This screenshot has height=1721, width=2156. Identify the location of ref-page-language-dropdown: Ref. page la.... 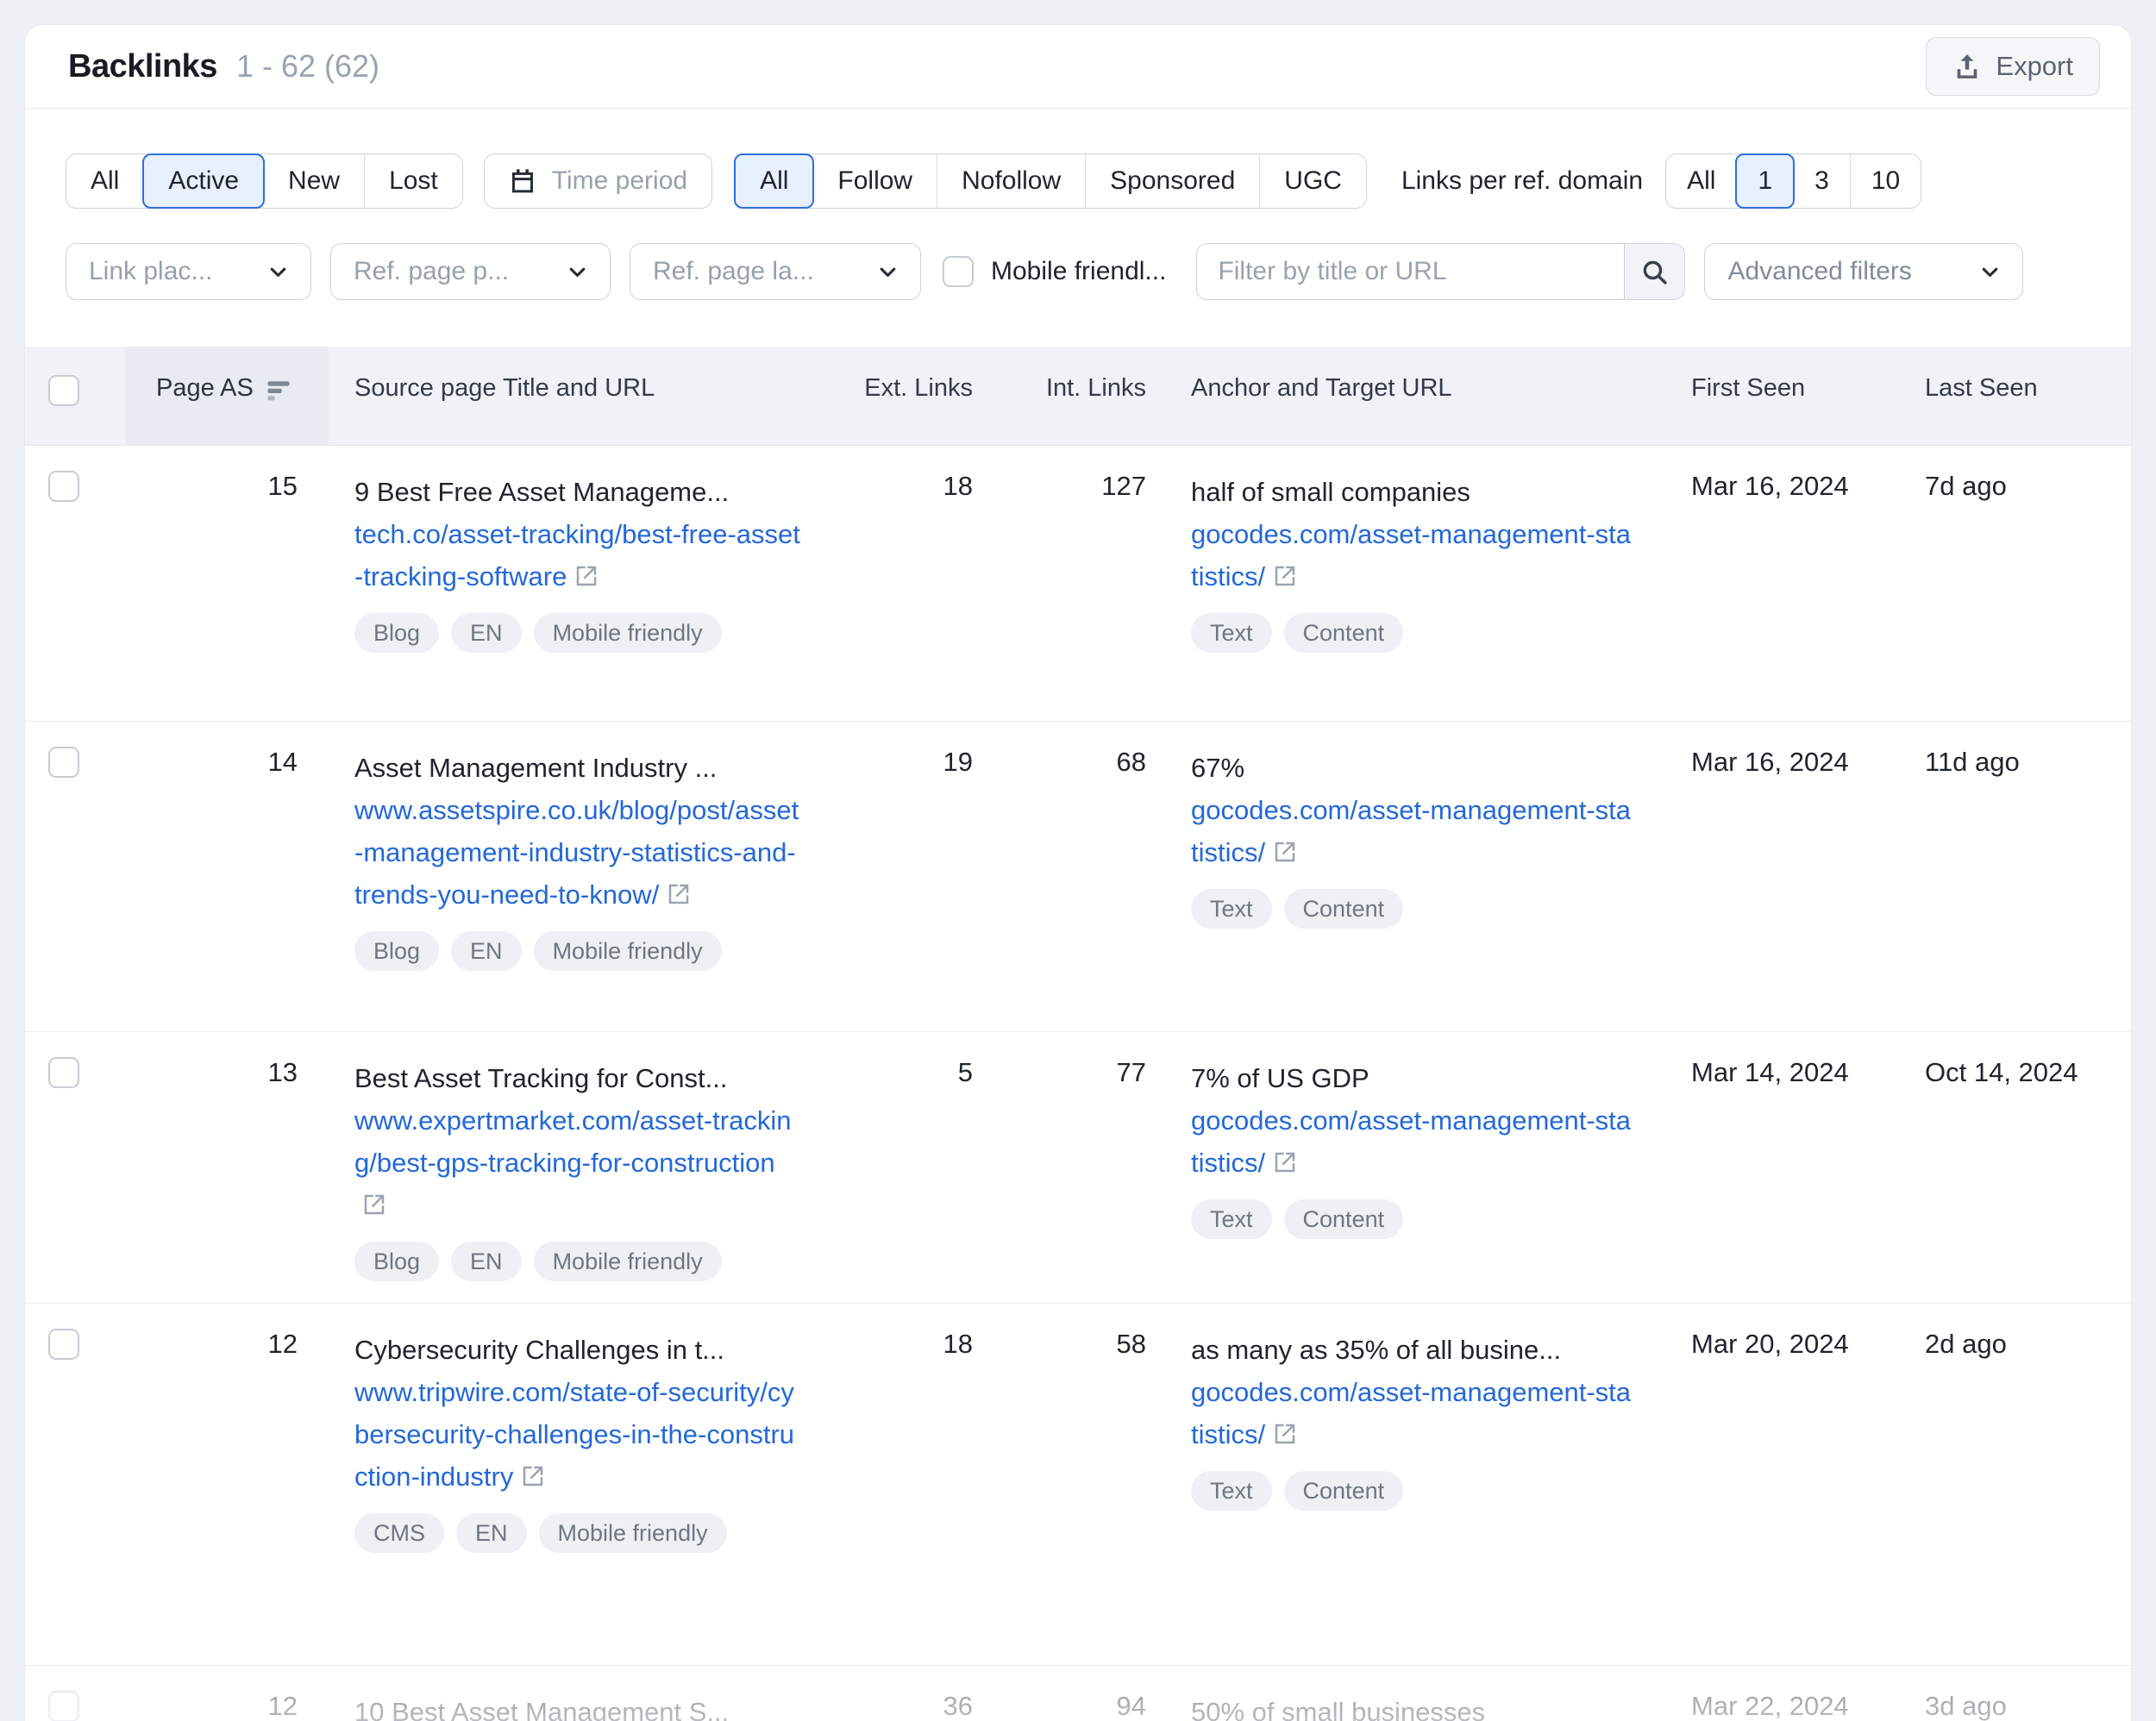
(775, 271).